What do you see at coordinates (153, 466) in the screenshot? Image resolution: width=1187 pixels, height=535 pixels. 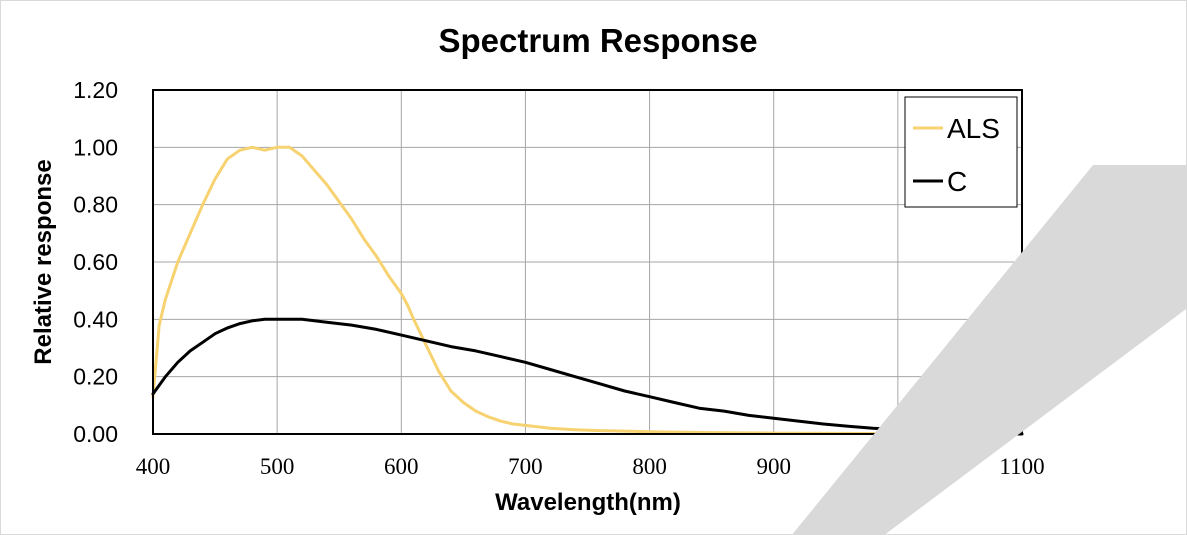 I see `x-tick-label: 400` at bounding box center [153, 466].